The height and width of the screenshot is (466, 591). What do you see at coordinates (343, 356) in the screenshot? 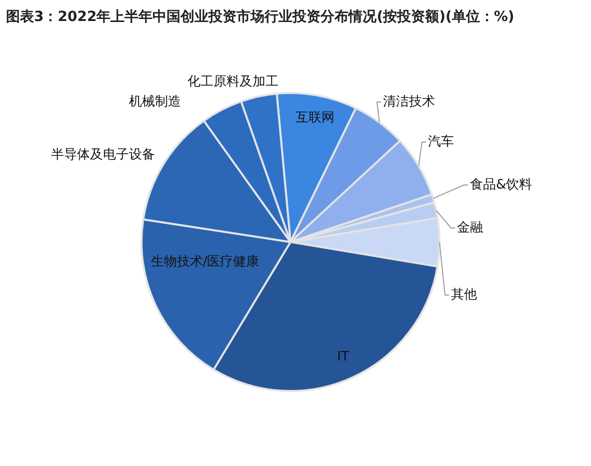
I see `slice-label: IT` at bounding box center [343, 356].